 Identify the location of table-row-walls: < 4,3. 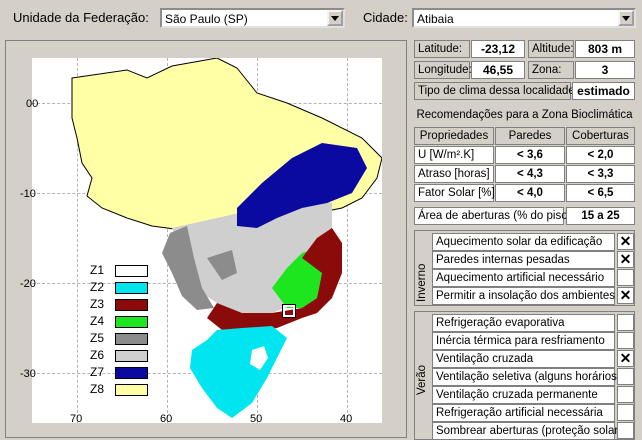
(530, 174).